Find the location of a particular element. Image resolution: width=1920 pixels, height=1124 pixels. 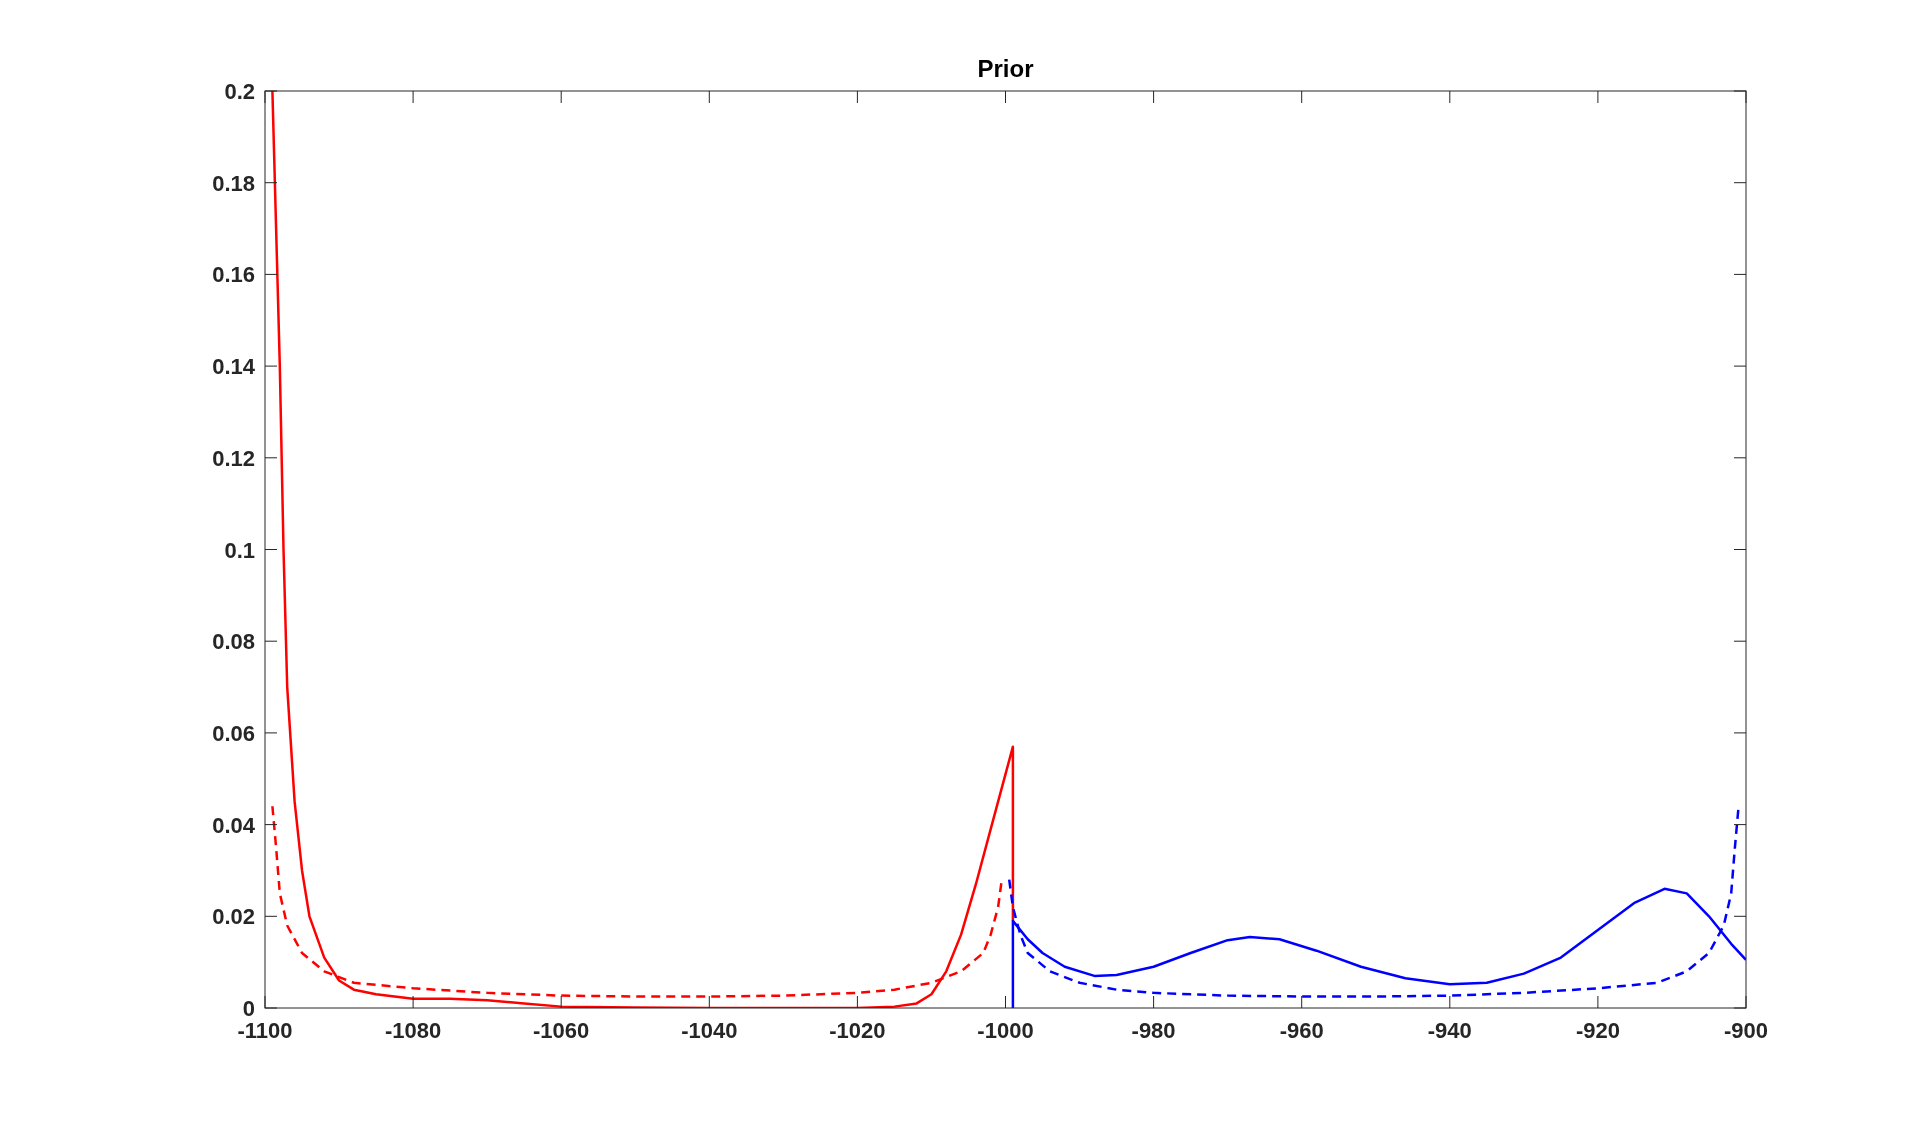

x-tick-label: -960 is located at coordinates (1301, 1030).